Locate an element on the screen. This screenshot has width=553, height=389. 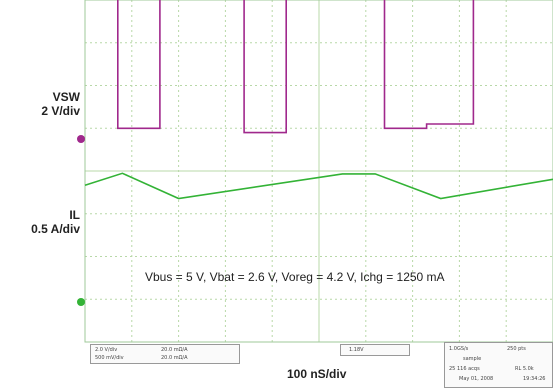
trigger-level: 1.18V is located at coordinates (356, 350).